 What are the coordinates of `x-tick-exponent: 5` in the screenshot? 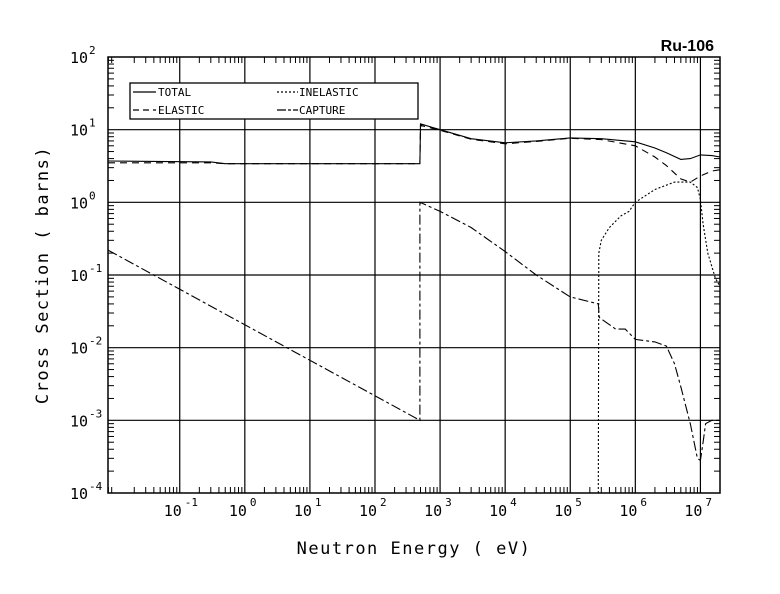 It's located at (578, 502).